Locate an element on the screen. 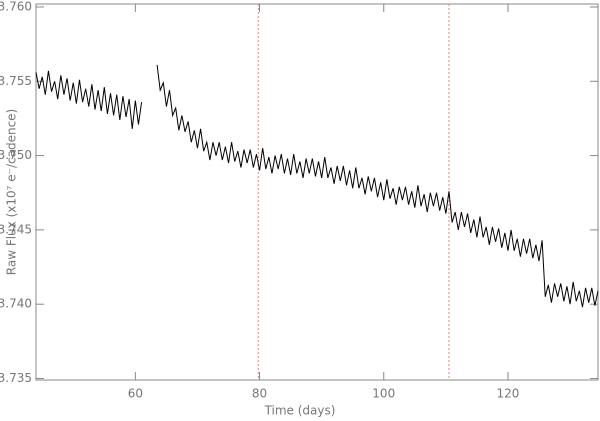 This screenshot has width=600, height=421. y-tick-label: 3.735 is located at coordinates (16, 378).